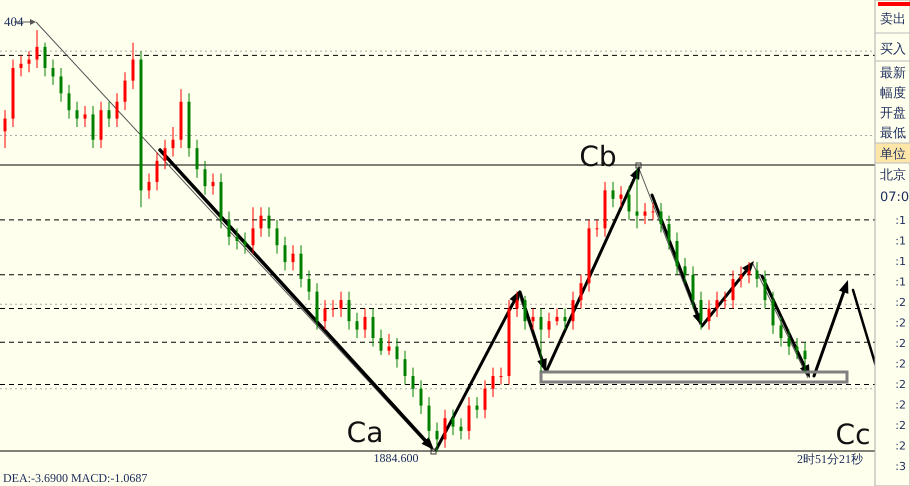  I want to click on text: 开盘, so click(893, 113).